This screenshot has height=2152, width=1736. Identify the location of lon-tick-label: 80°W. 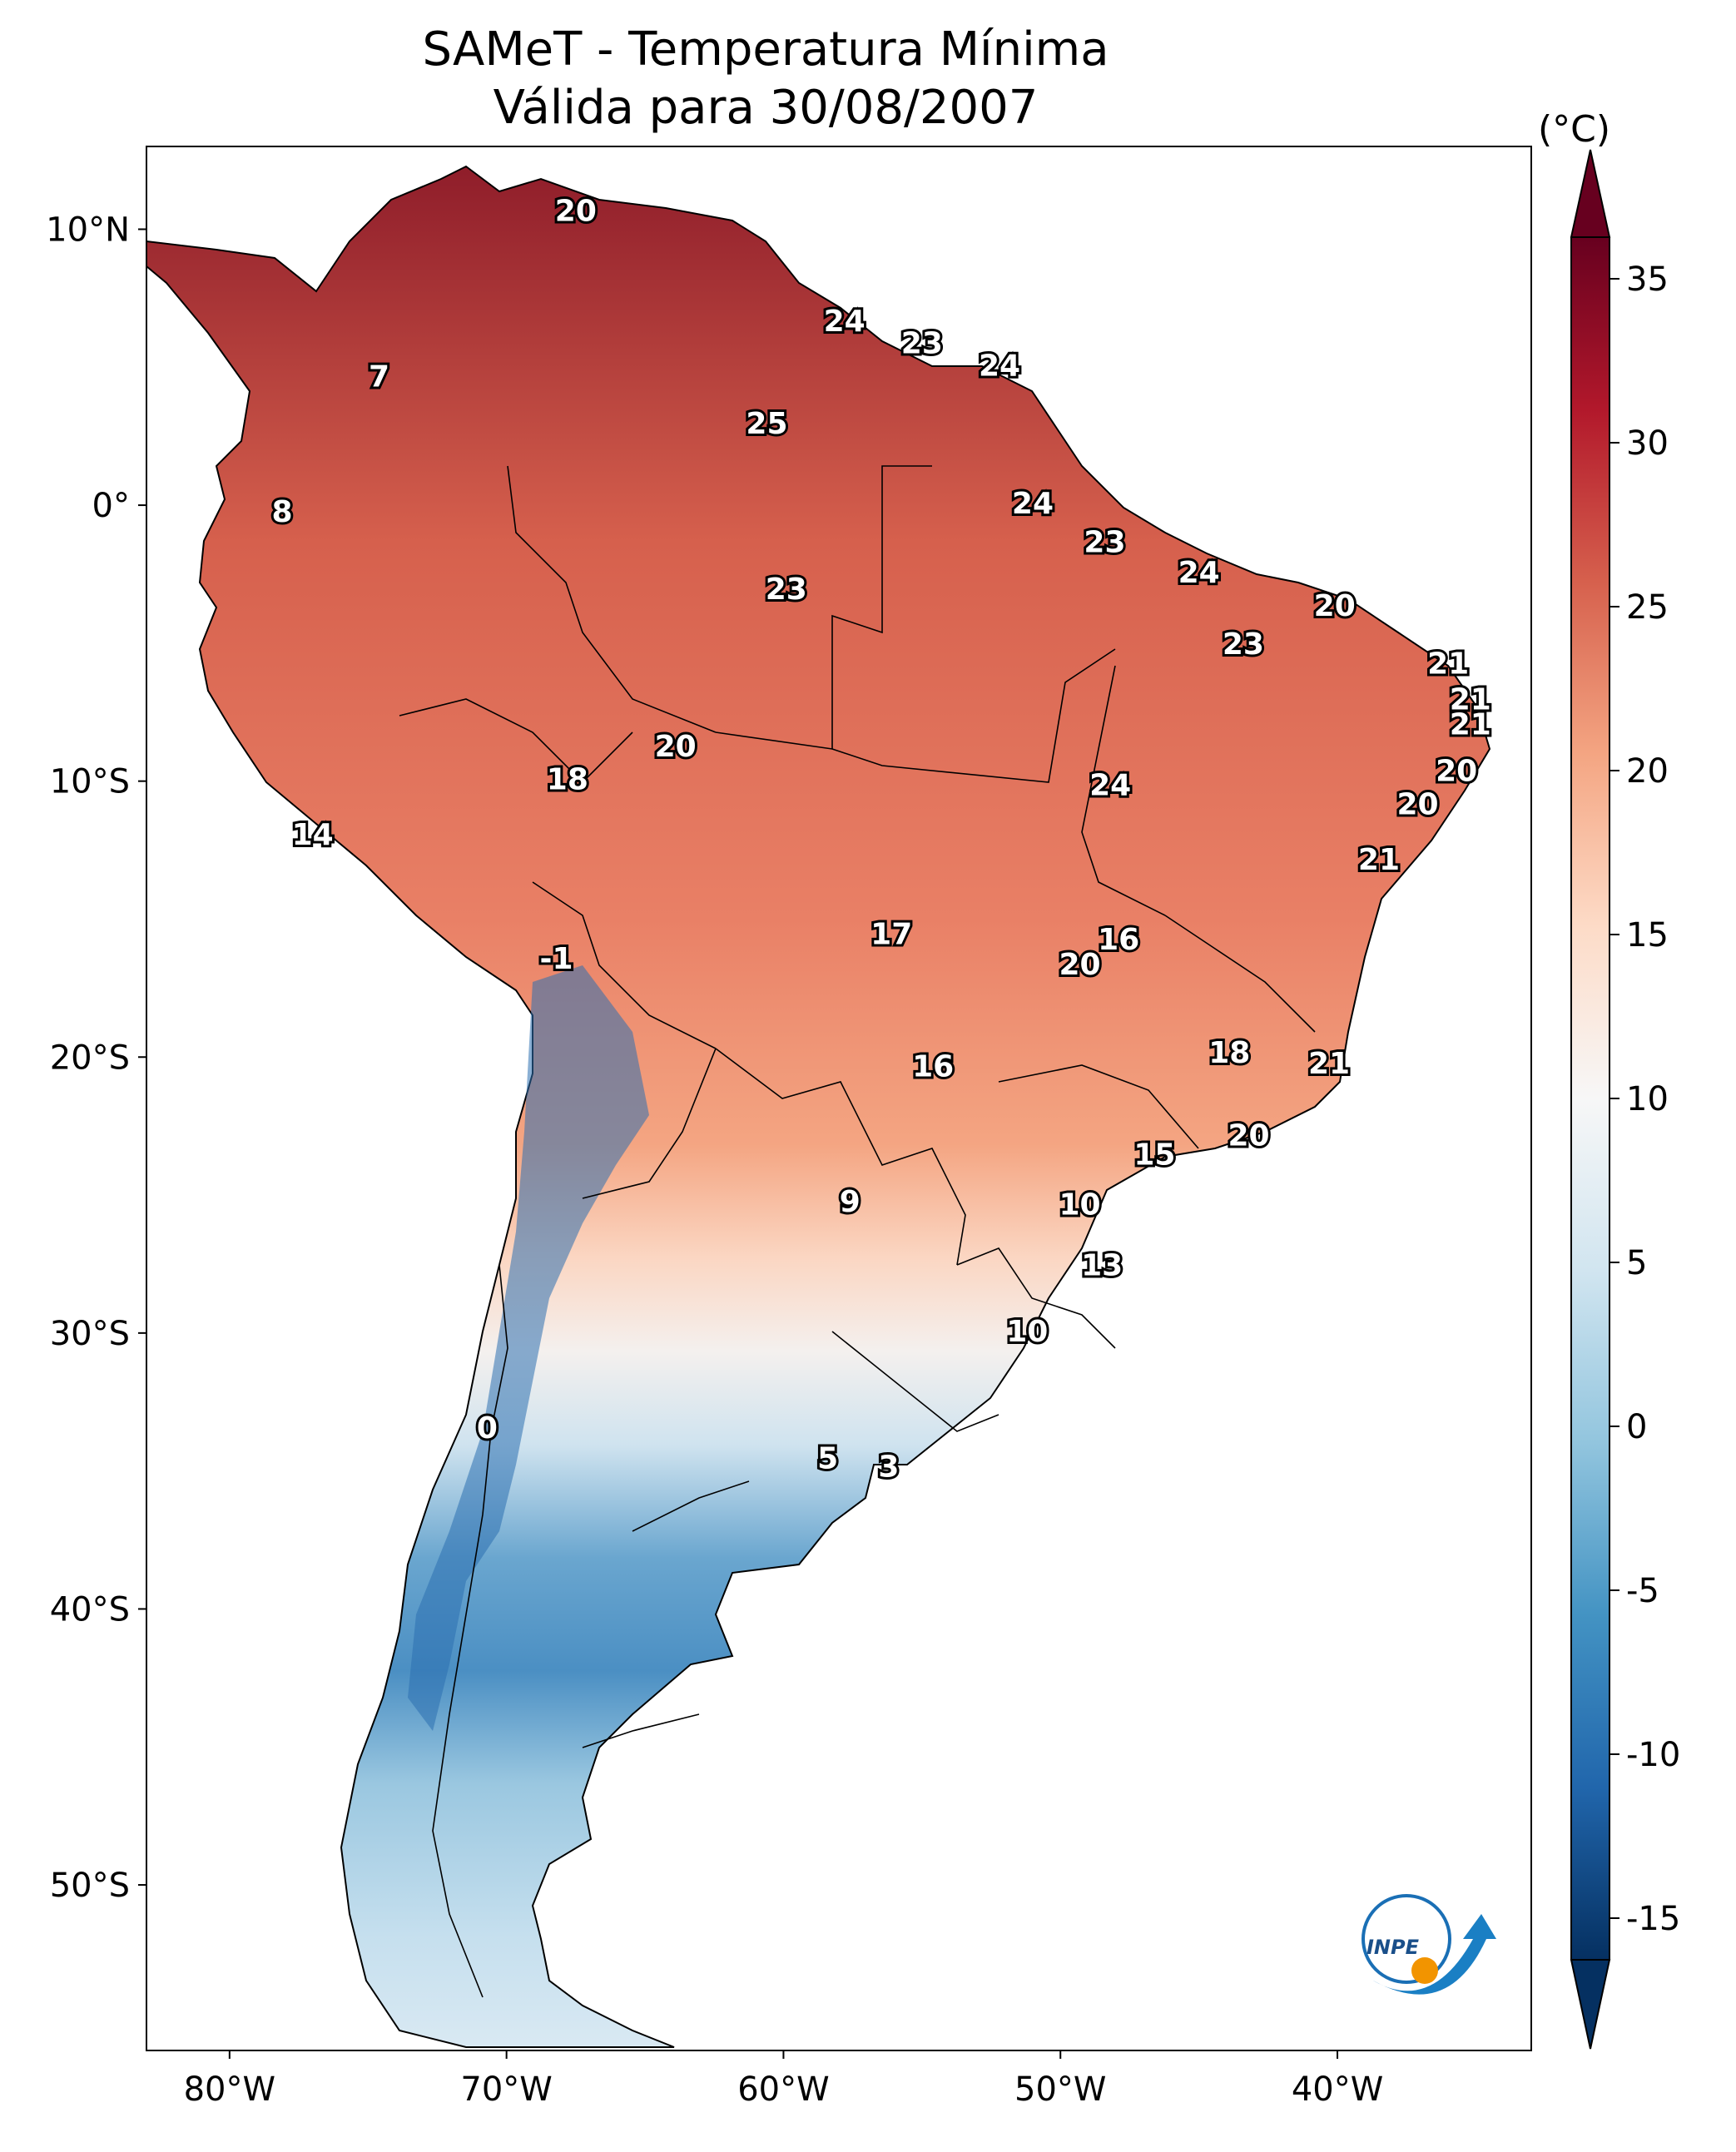
(229, 2089).